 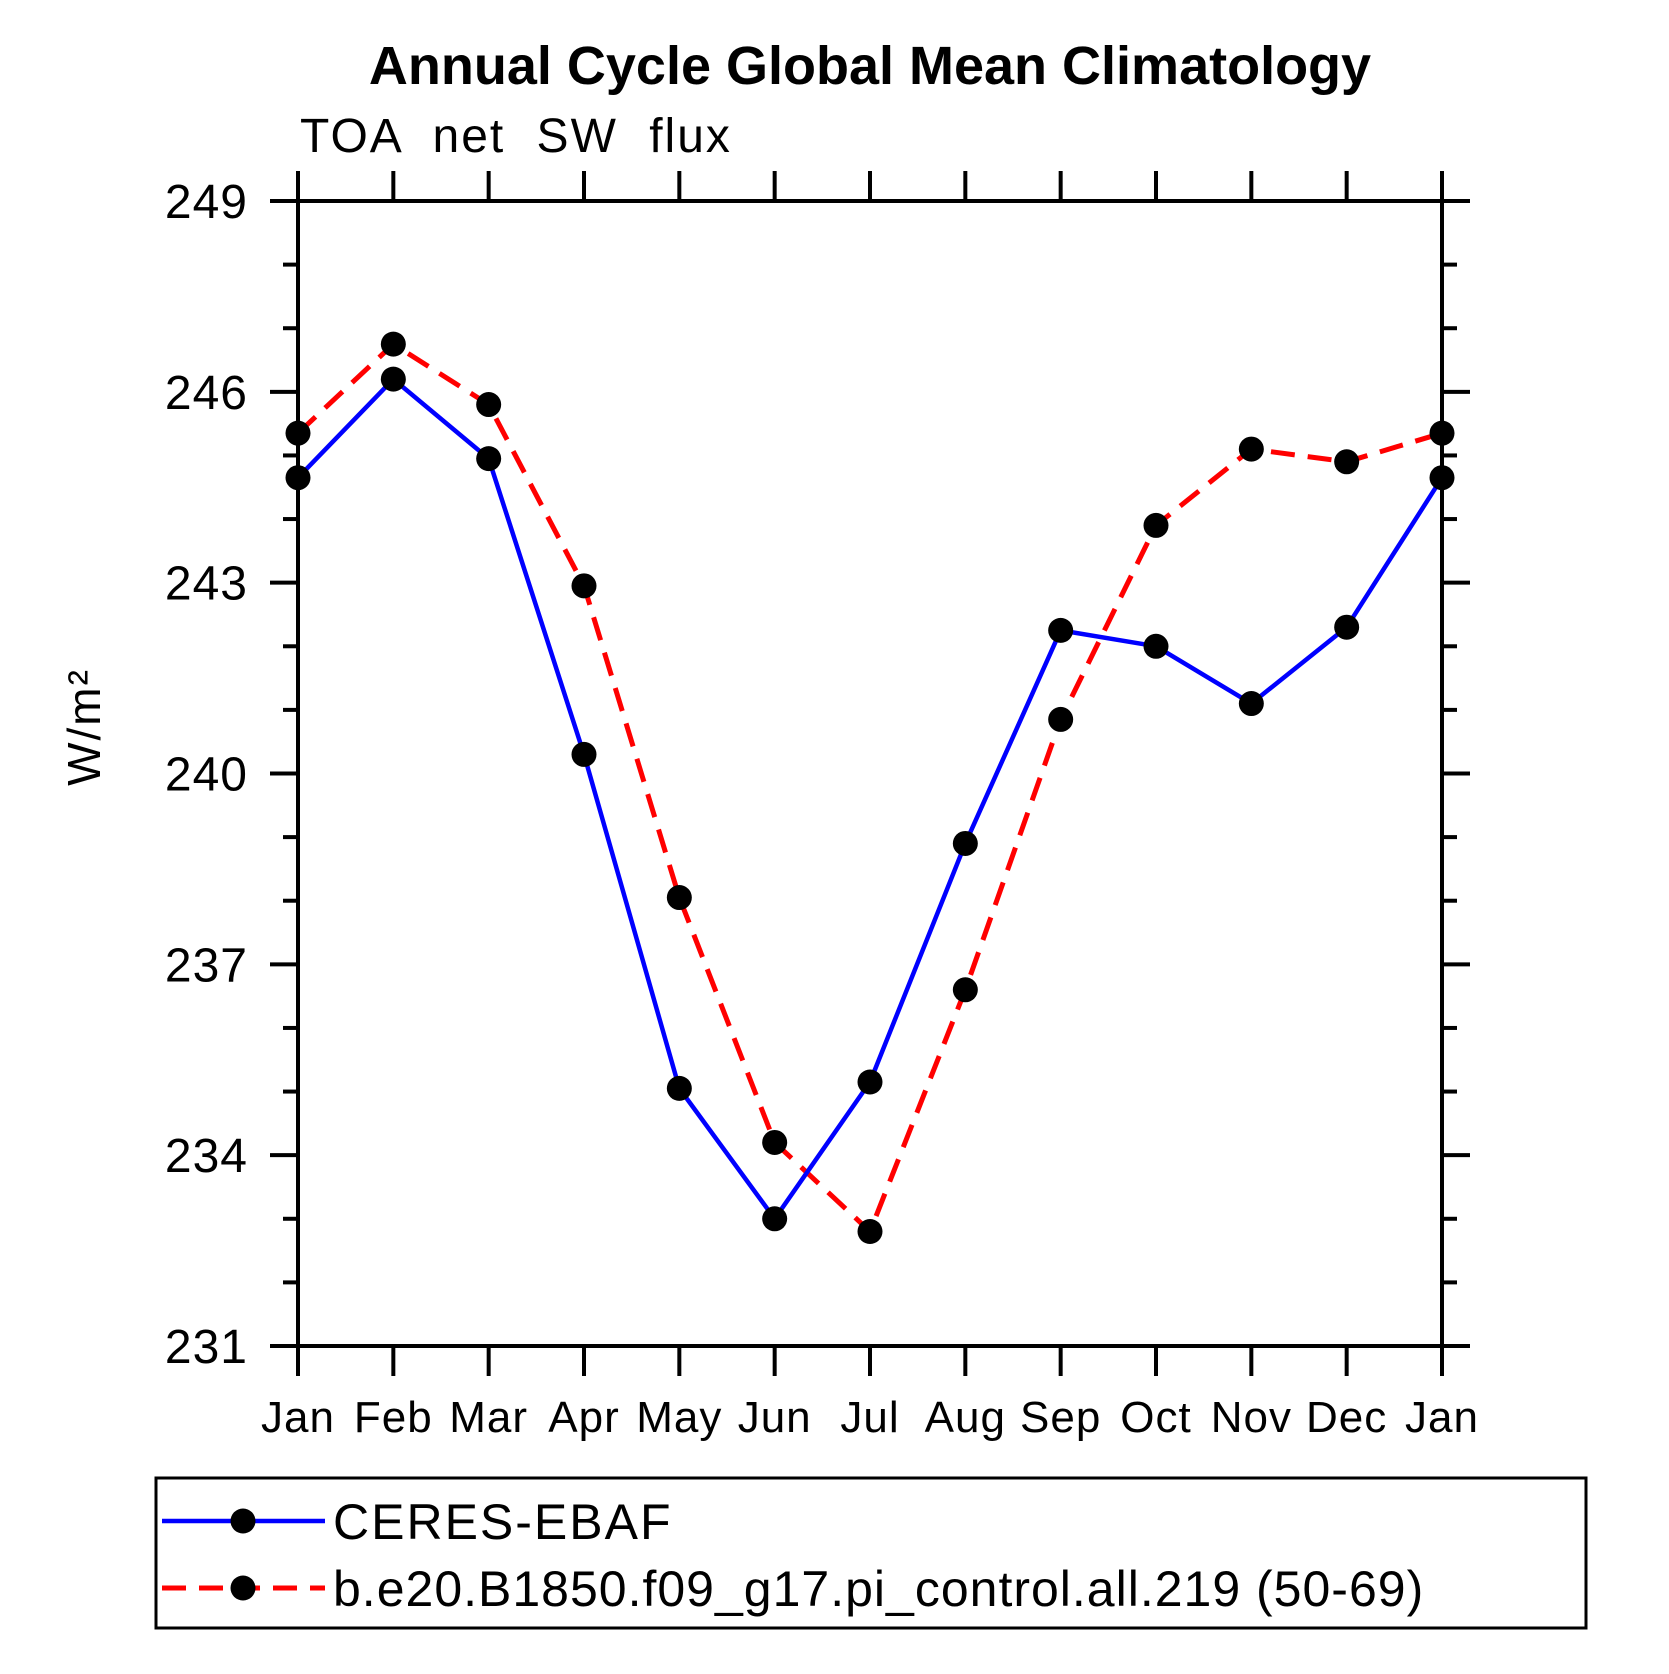 What do you see at coordinates (1251, 1417) in the screenshot?
I see `x-tick-label: Nov` at bounding box center [1251, 1417].